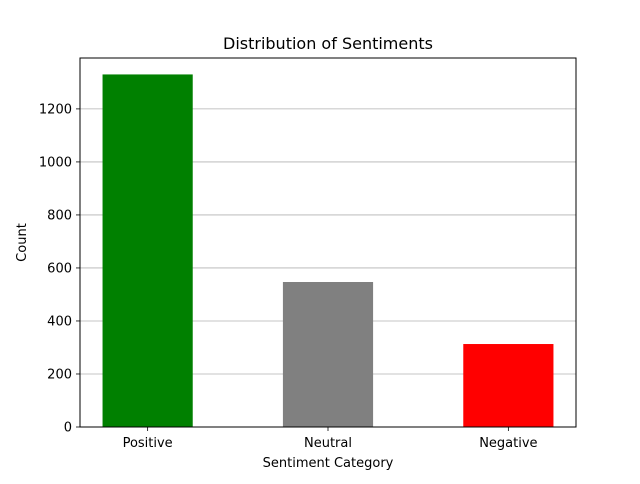 The width and height of the screenshot is (640, 484). Describe the element at coordinates (147, 250) in the screenshot. I see `bar-positive` at that location.